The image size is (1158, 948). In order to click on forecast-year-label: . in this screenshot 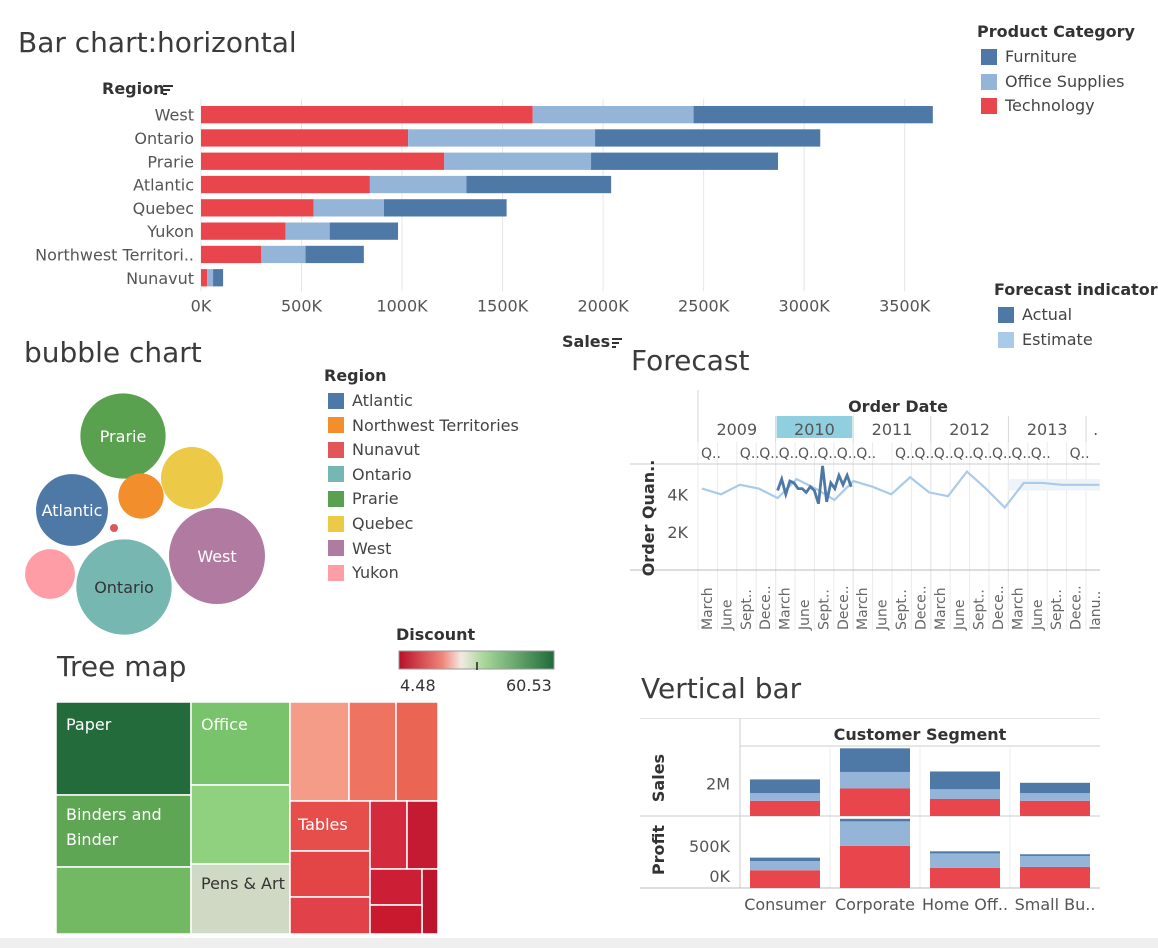, I will do `click(1095, 429)`.